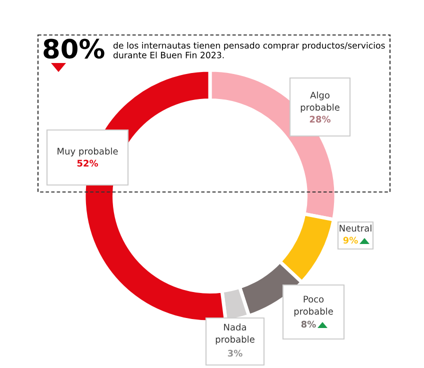 This screenshot has width=424, height=368. Describe the element at coordinates (88, 152) in the screenshot. I see `slice-label: Muy probable` at that location.